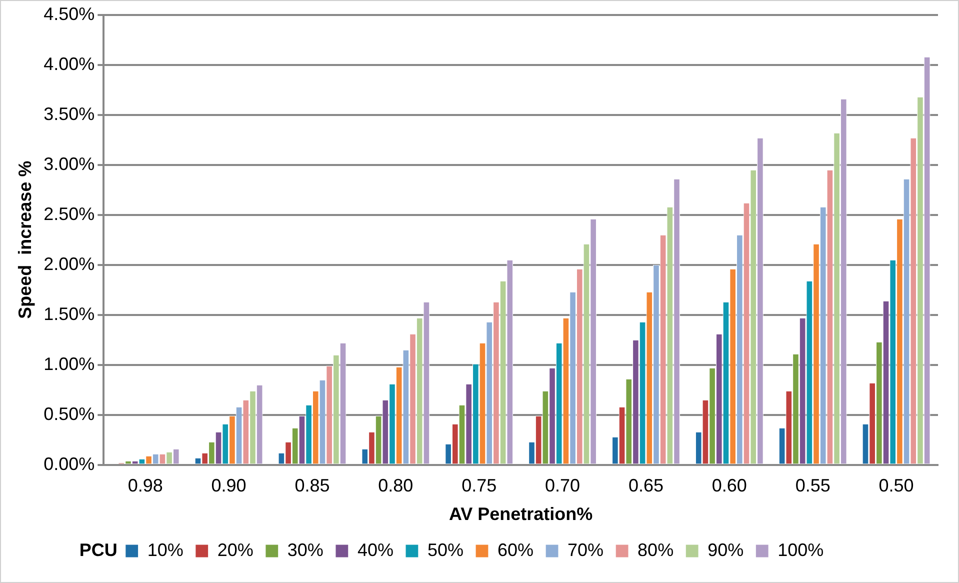 This screenshot has width=959, height=583. Describe the element at coordinates (812, 486) in the screenshot. I see `x-tick-label: 0.55` at that location.